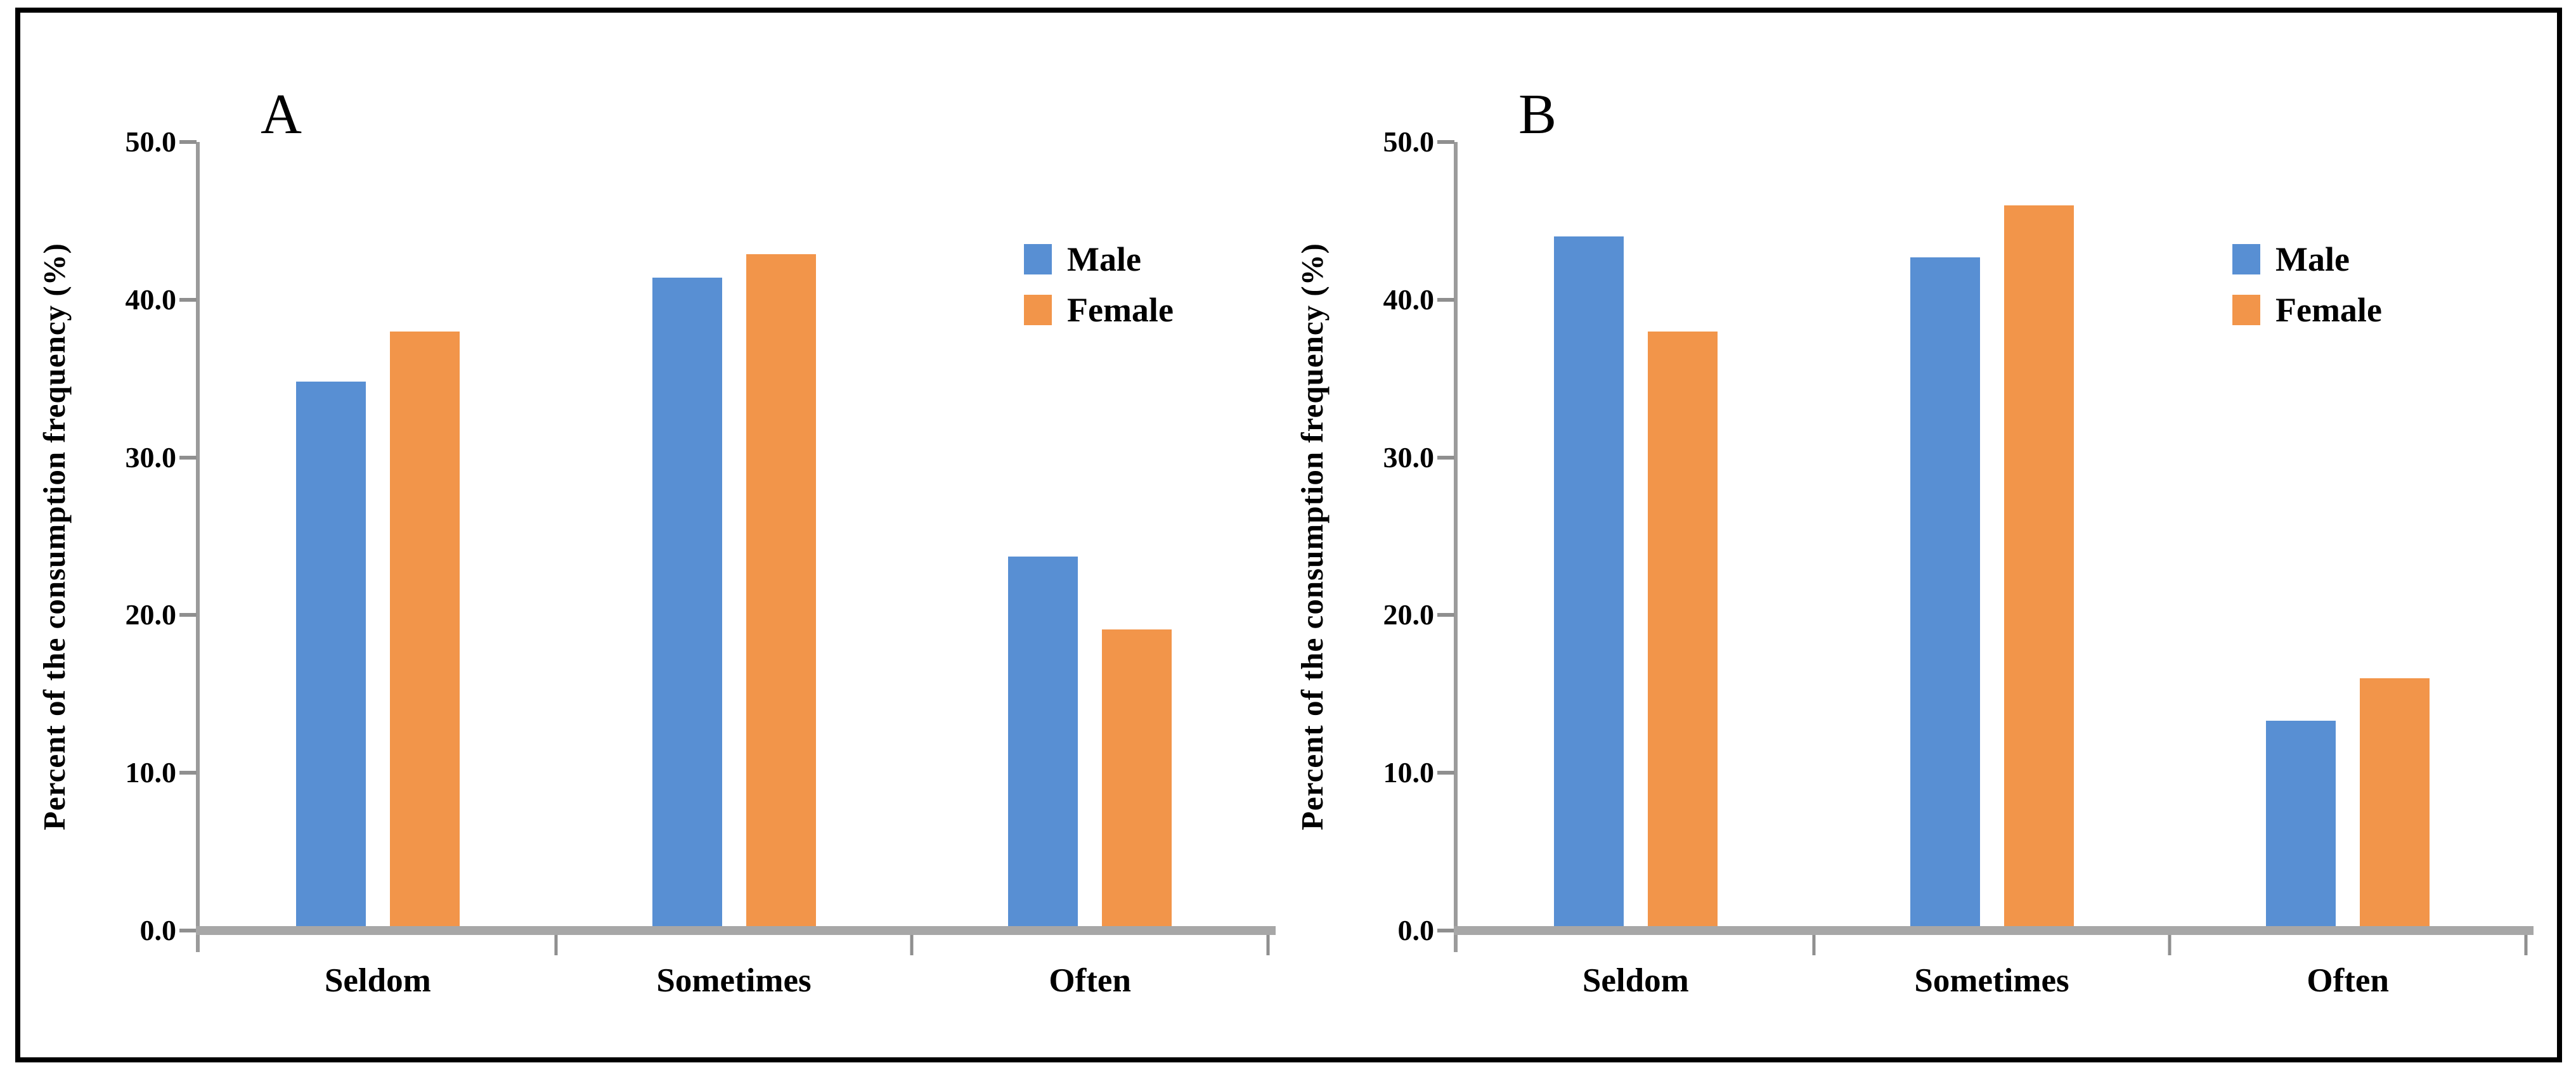  What do you see at coordinates (281, 114) in the screenshot?
I see `panel-letter: A` at bounding box center [281, 114].